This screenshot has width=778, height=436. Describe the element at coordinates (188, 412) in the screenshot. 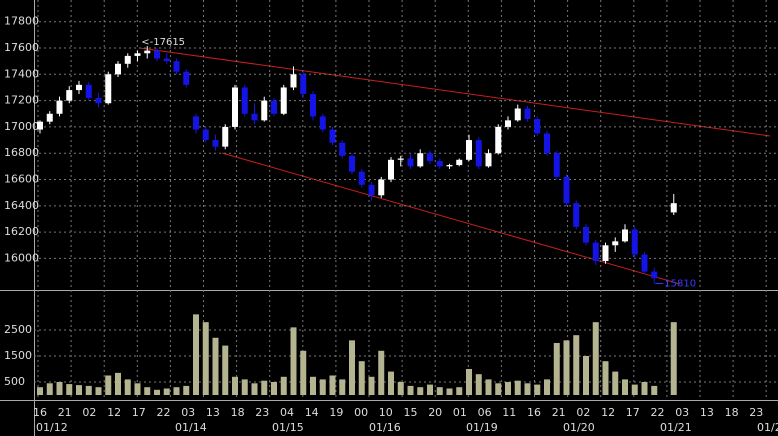

I see `x-tick-label: 03` at that location.